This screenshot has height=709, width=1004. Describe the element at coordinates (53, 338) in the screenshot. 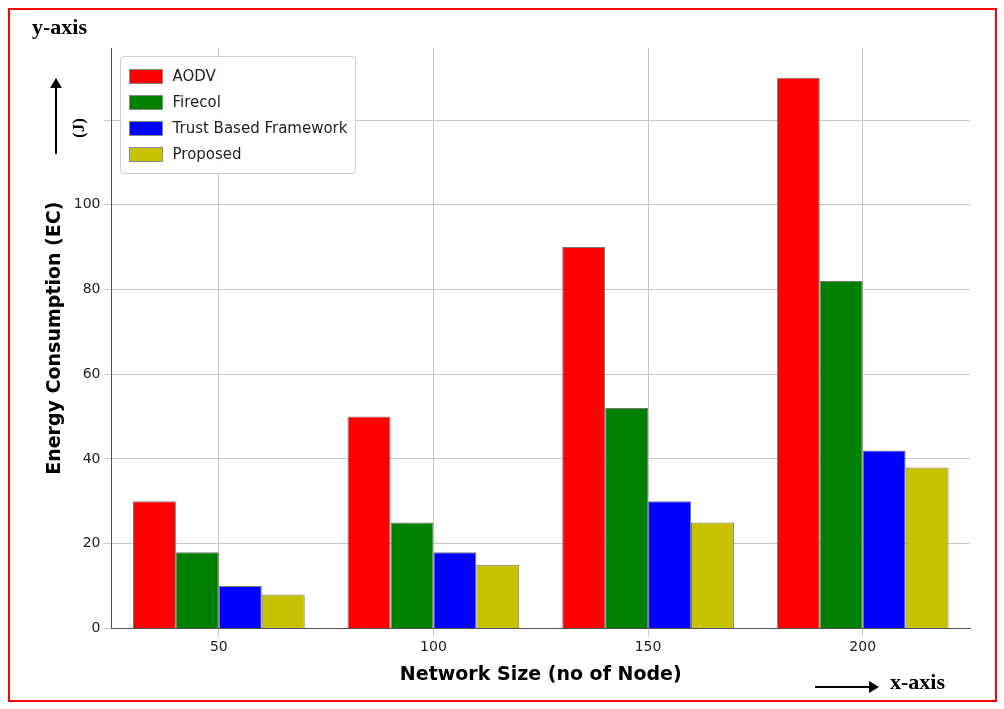

I see `y-axis-title: Energy Consumption (EC)` at that location.